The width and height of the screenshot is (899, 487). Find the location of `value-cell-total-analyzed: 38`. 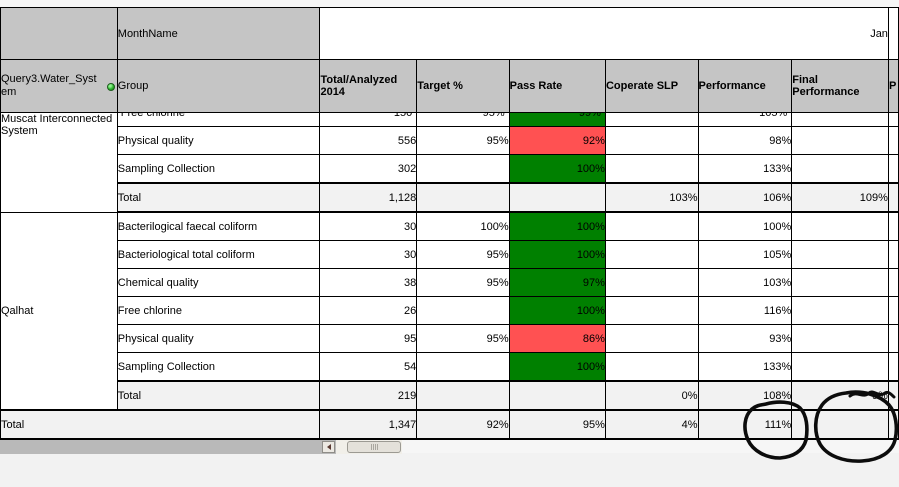

value-cell-total-analyzed: 38 is located at coordinates (368, 282).